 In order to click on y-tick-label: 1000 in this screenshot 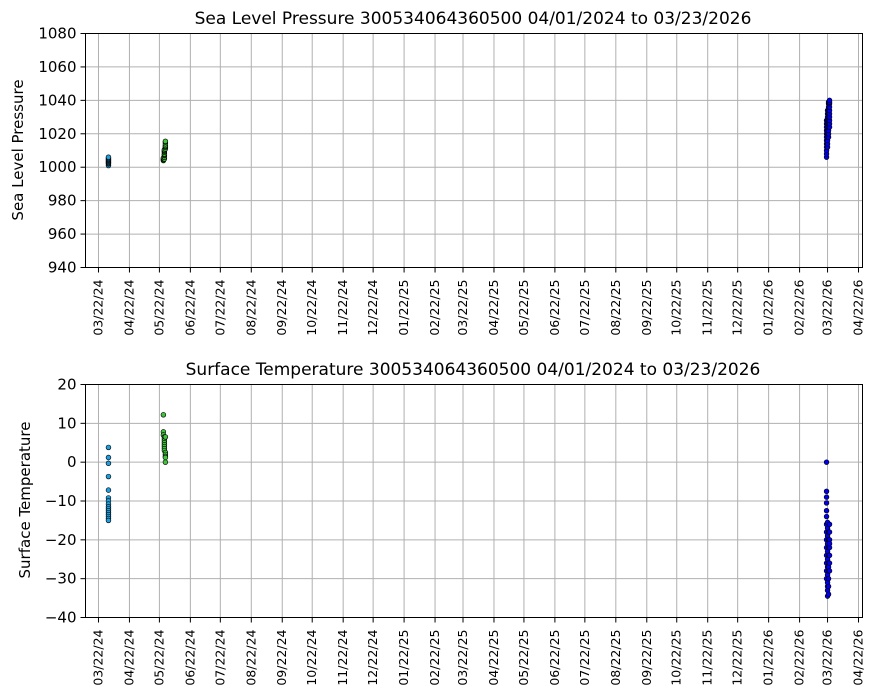, I will do `click(57, 167)`.